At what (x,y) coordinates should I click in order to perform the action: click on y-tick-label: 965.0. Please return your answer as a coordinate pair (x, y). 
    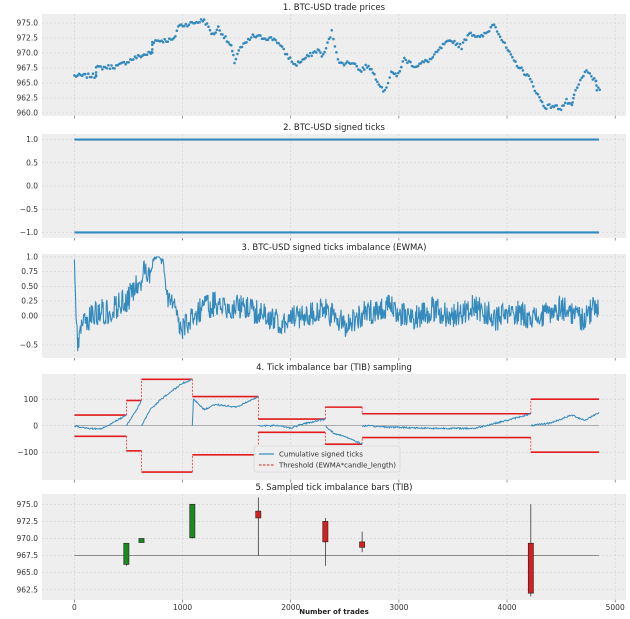
    Looking at the image, I should click on (28, 83).